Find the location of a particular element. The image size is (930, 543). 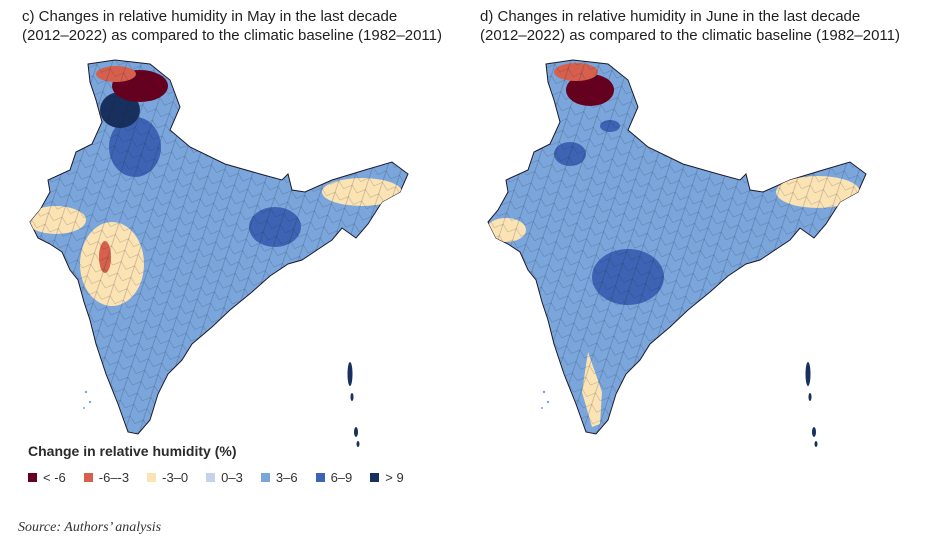

legend-label: < -6 is located at coordinates (54, 477).